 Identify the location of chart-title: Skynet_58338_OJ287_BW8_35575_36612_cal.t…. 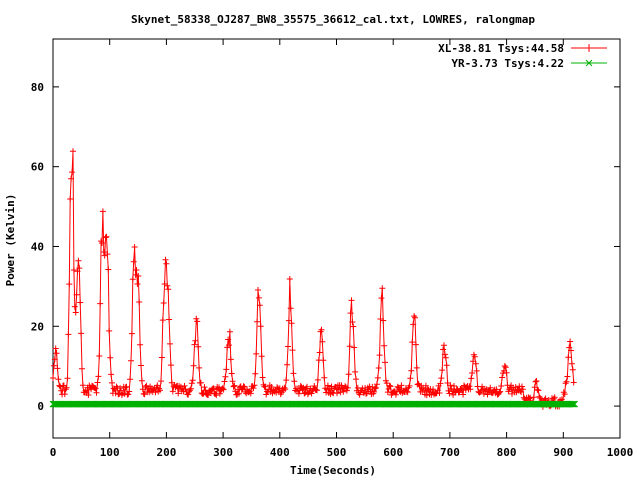
(333, 19).